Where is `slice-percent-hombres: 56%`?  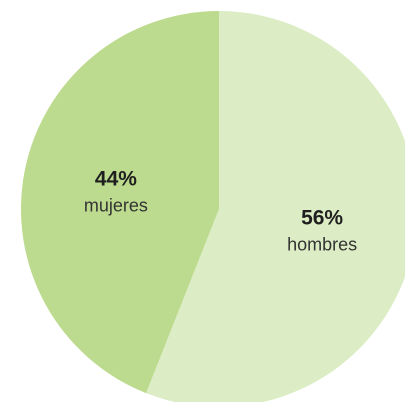
slice-percent-hombres: 56% is located at coordinates (322, 218).